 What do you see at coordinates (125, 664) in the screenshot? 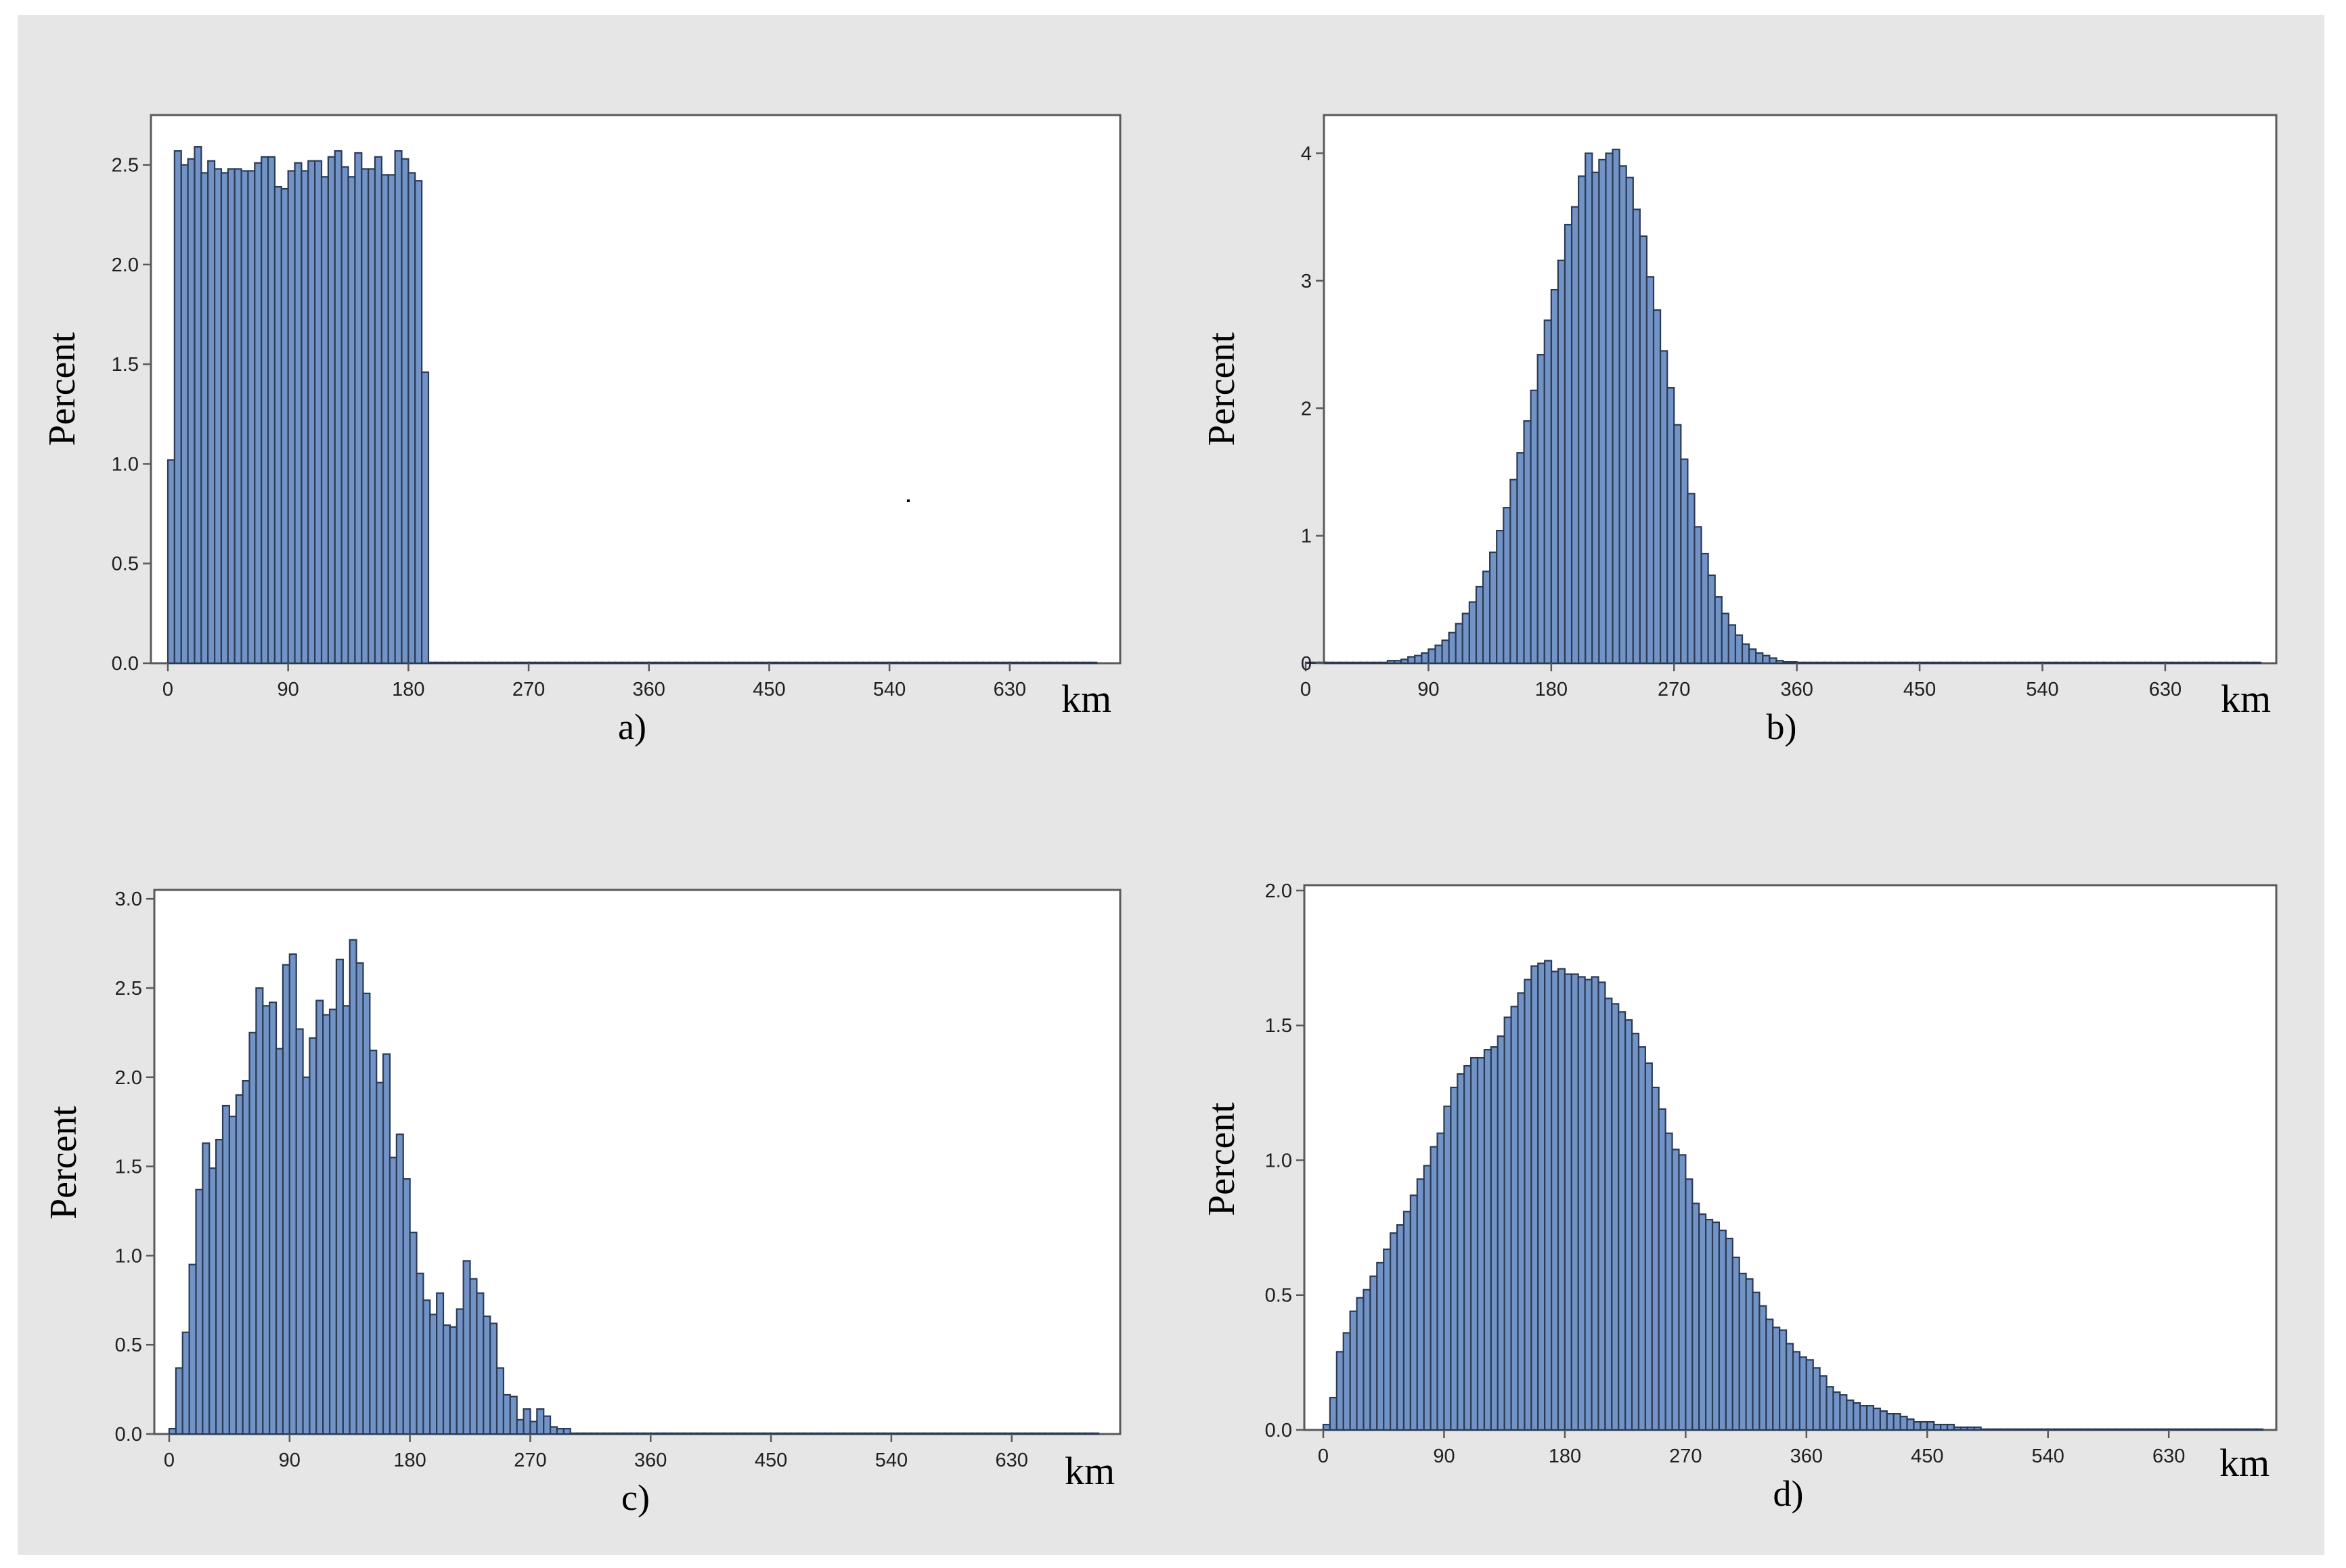
I see `y-tick-label: 0.0` at bounding box center [125, 664].